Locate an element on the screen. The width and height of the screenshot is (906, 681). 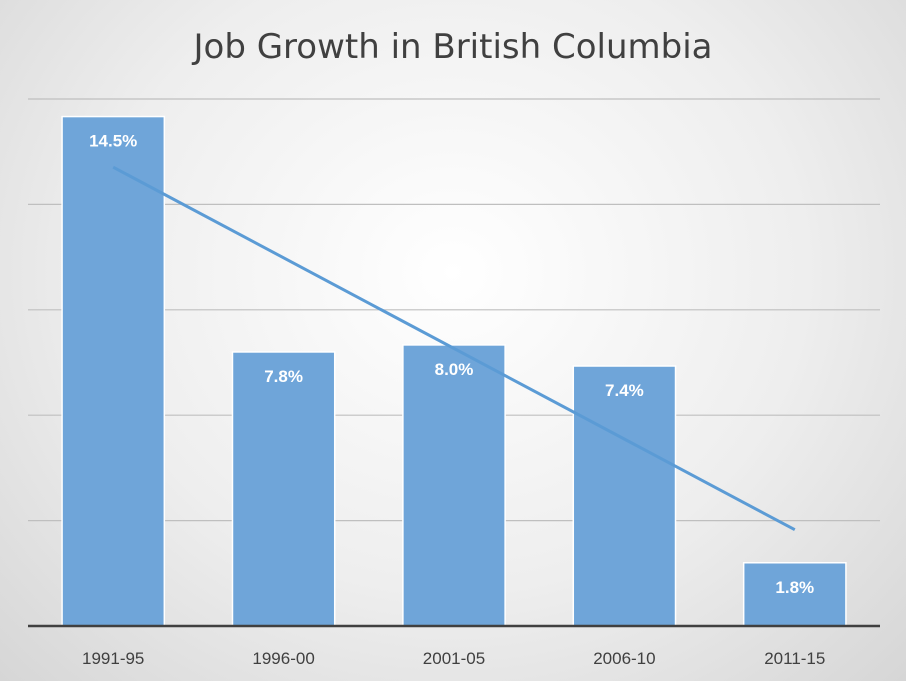
data-label: 7.8% is located at coordinates (283, 376).